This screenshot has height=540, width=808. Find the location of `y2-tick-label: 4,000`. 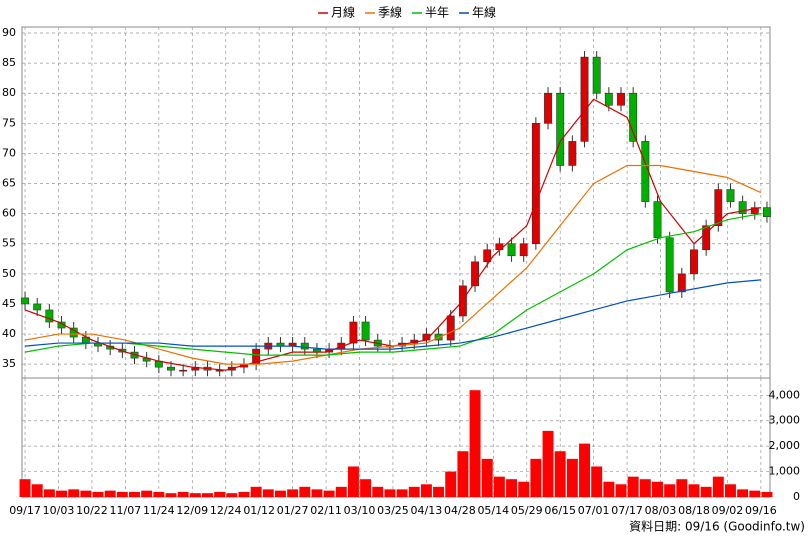

y2-tick-label: 4,000 is located at coordinates (785, 394).